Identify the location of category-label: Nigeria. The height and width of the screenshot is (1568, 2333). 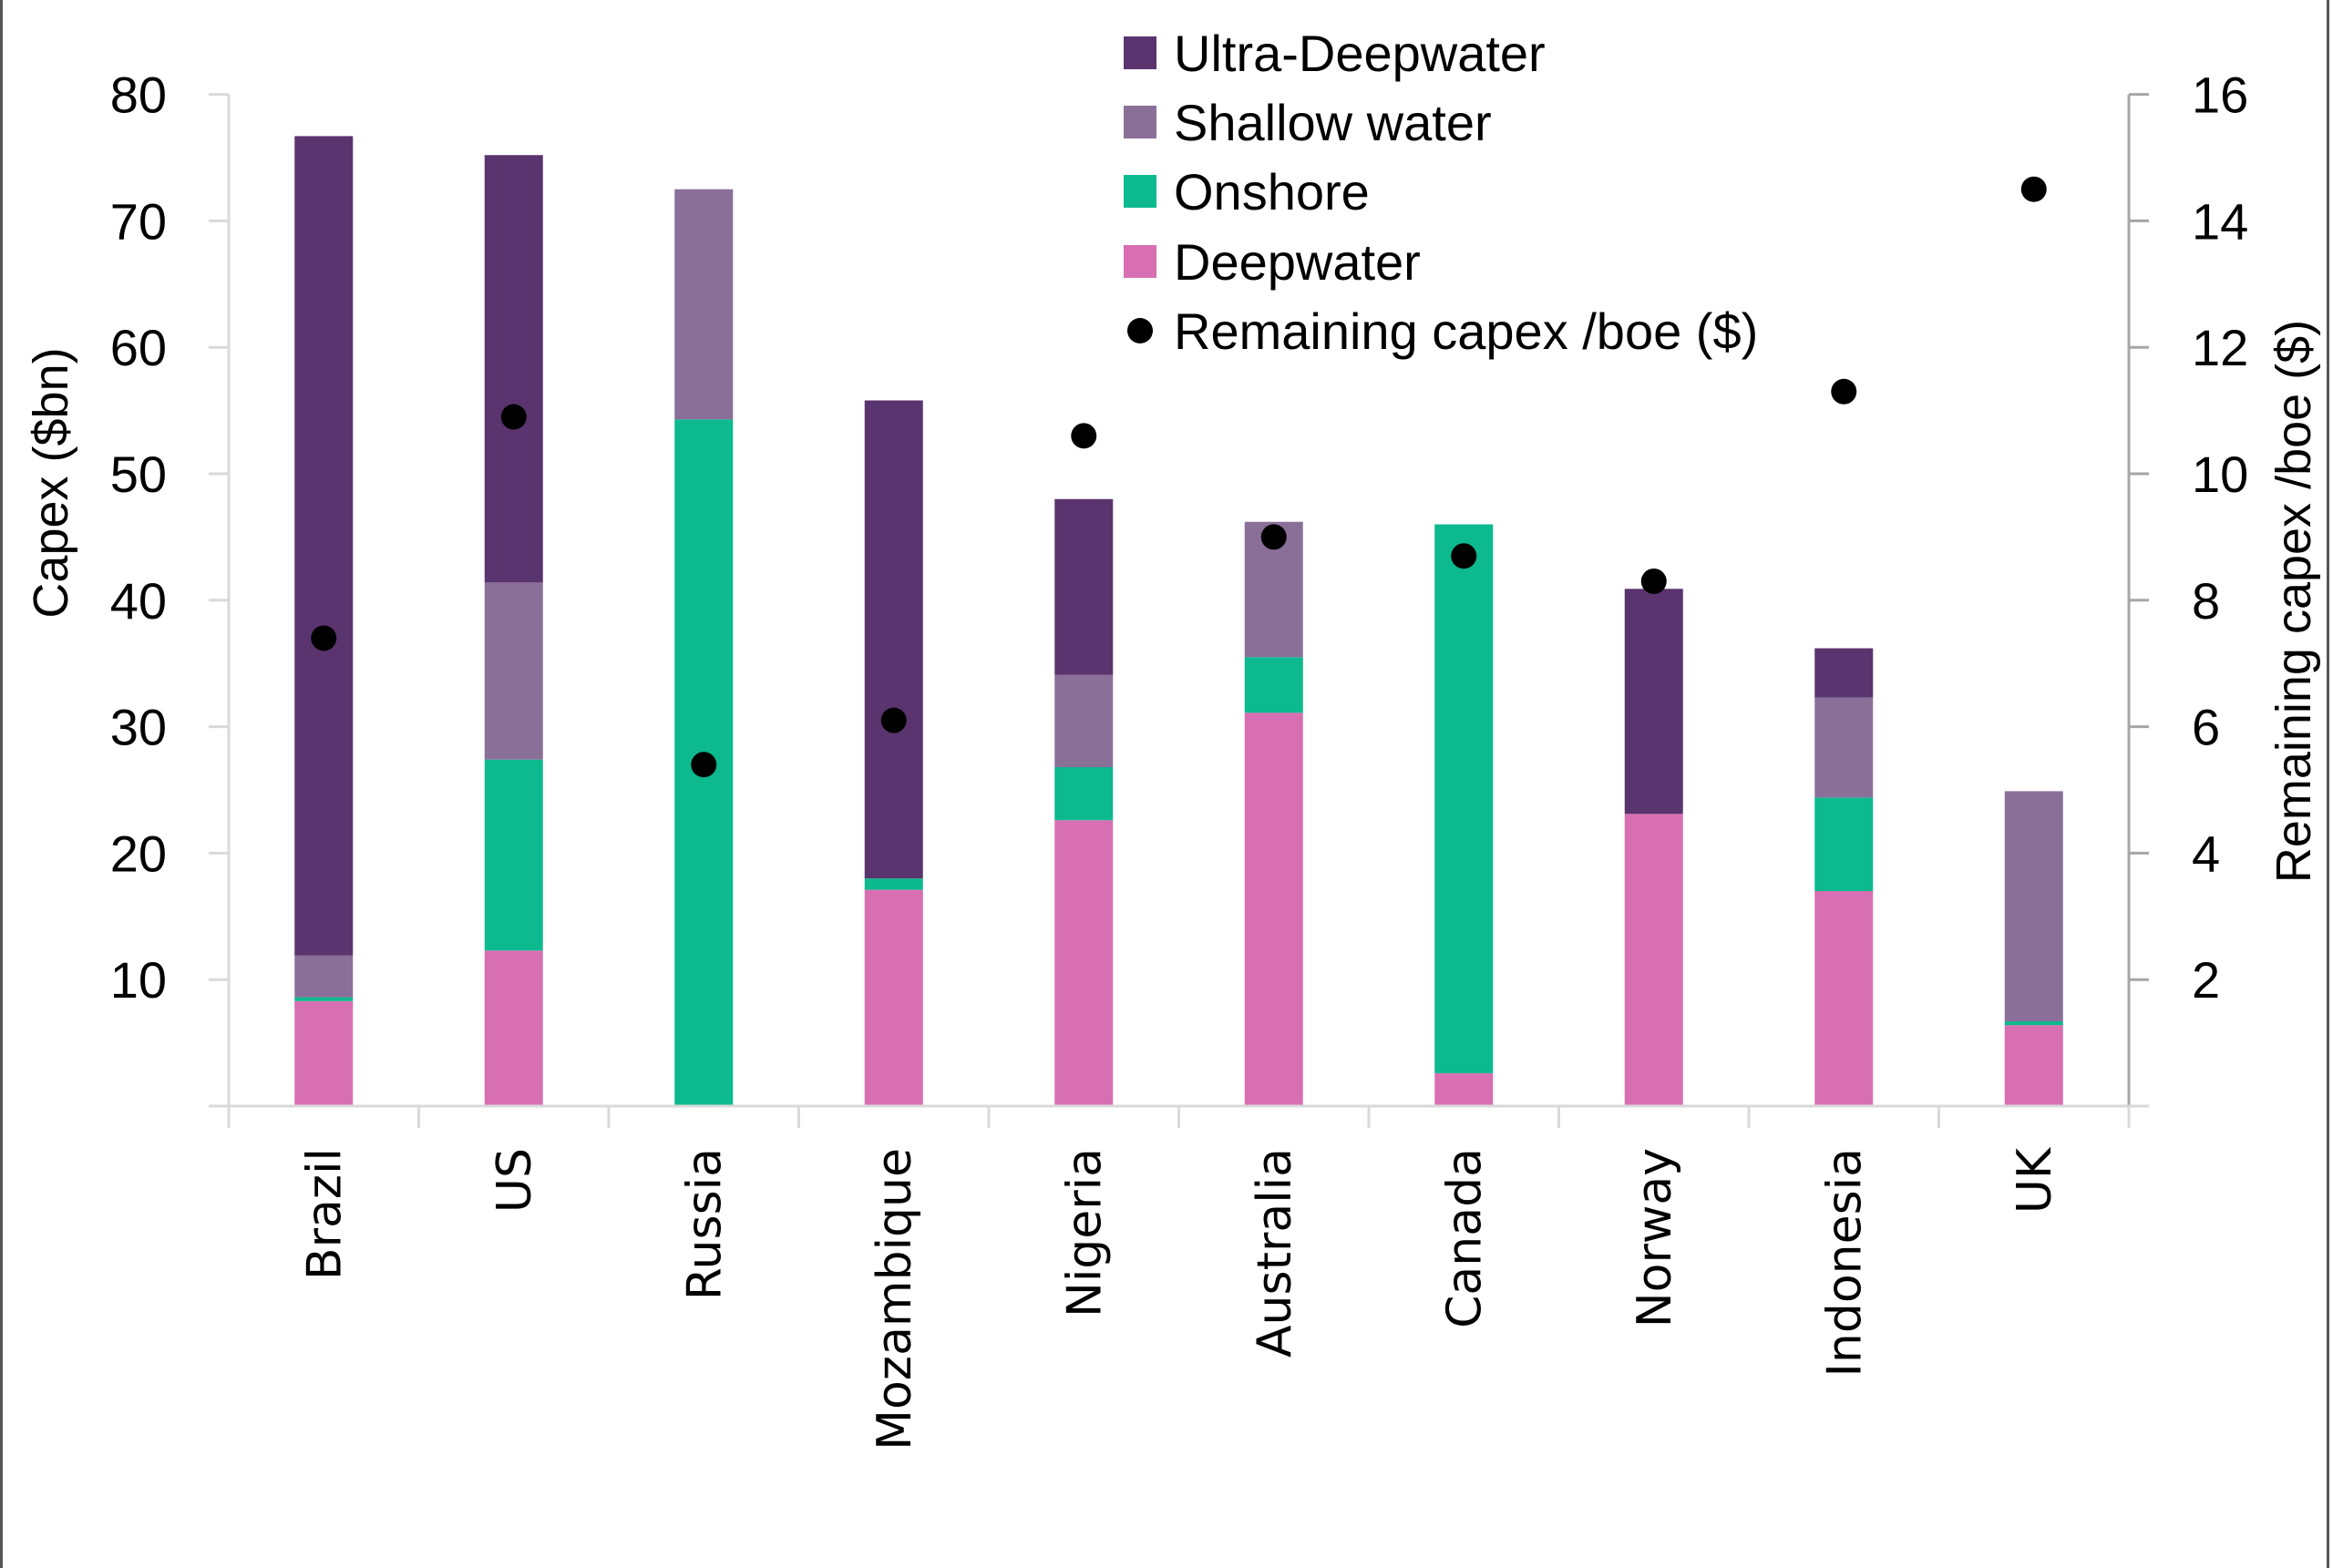
(1085, 1232).